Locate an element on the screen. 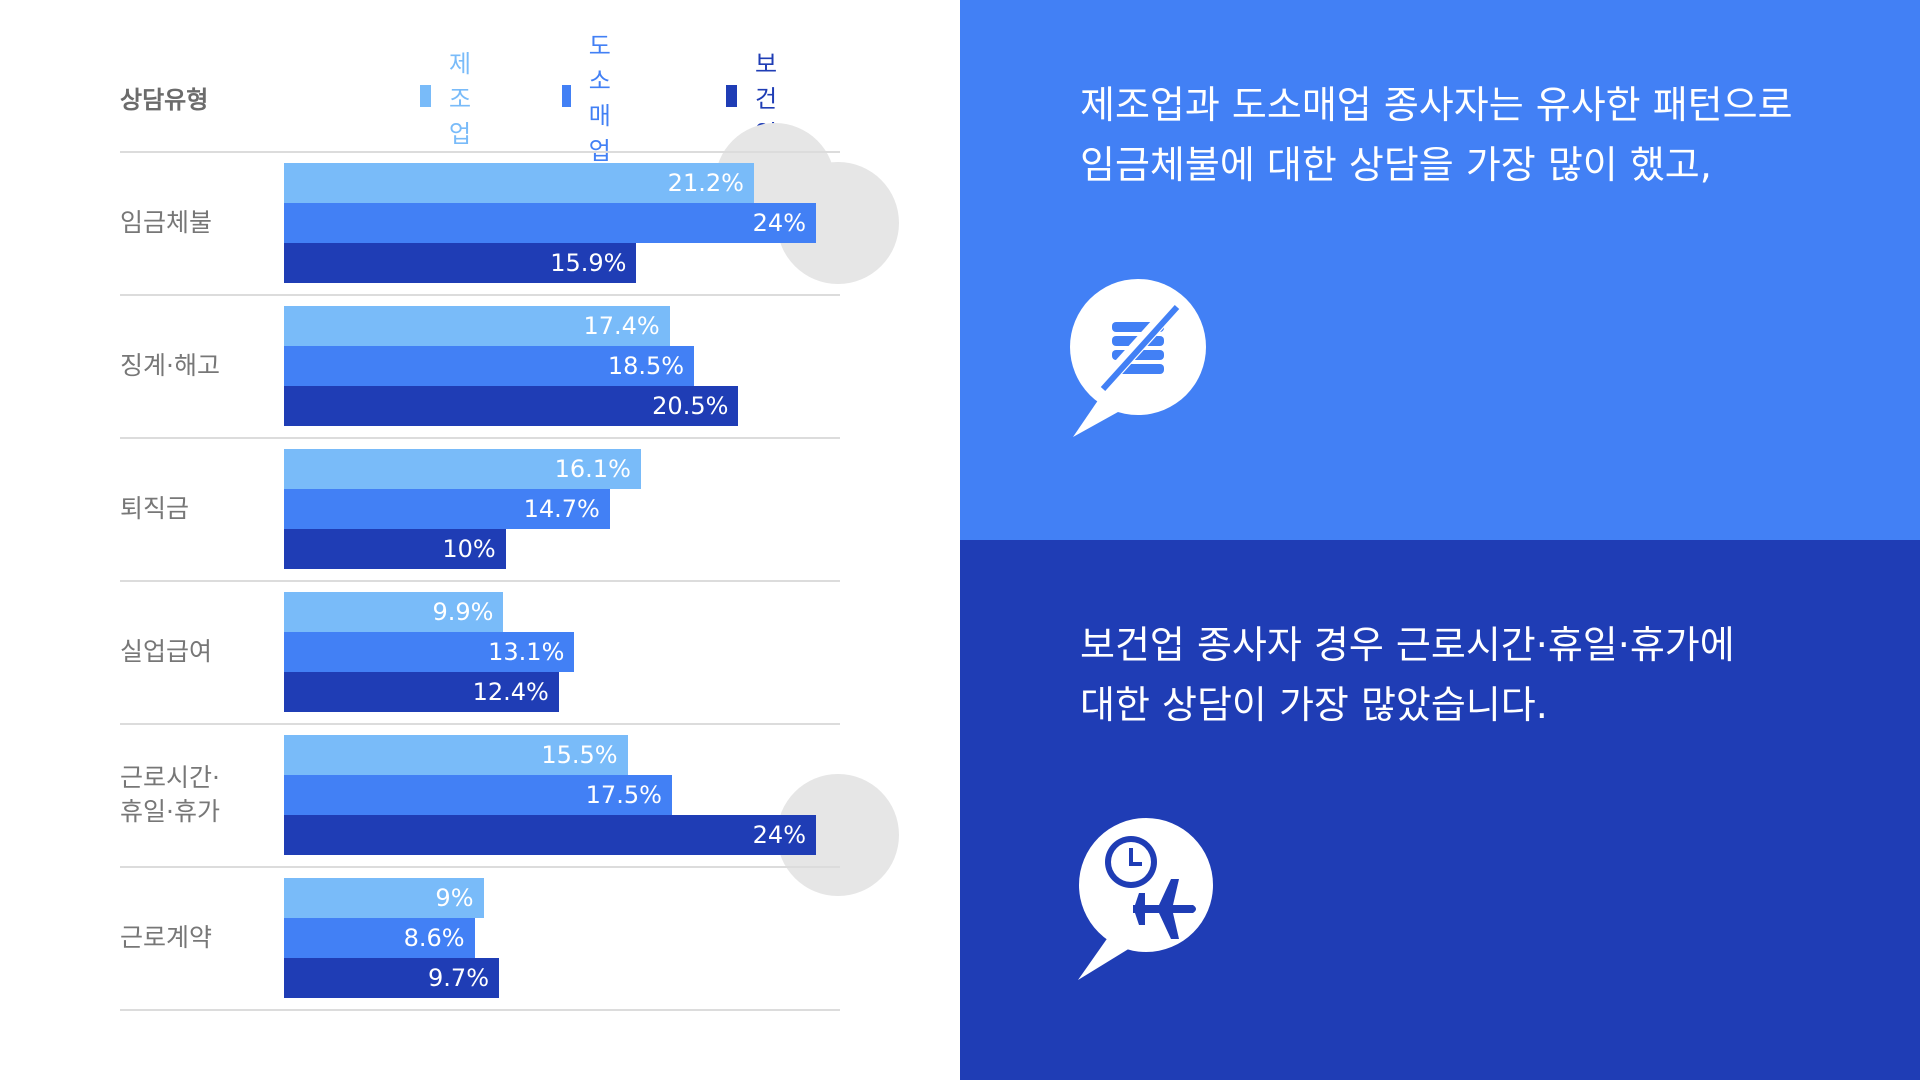 The width and height of the screenshot is (1920, 1080). category-label-line: 휴일·휴가 is located at coordinates (170, 811).